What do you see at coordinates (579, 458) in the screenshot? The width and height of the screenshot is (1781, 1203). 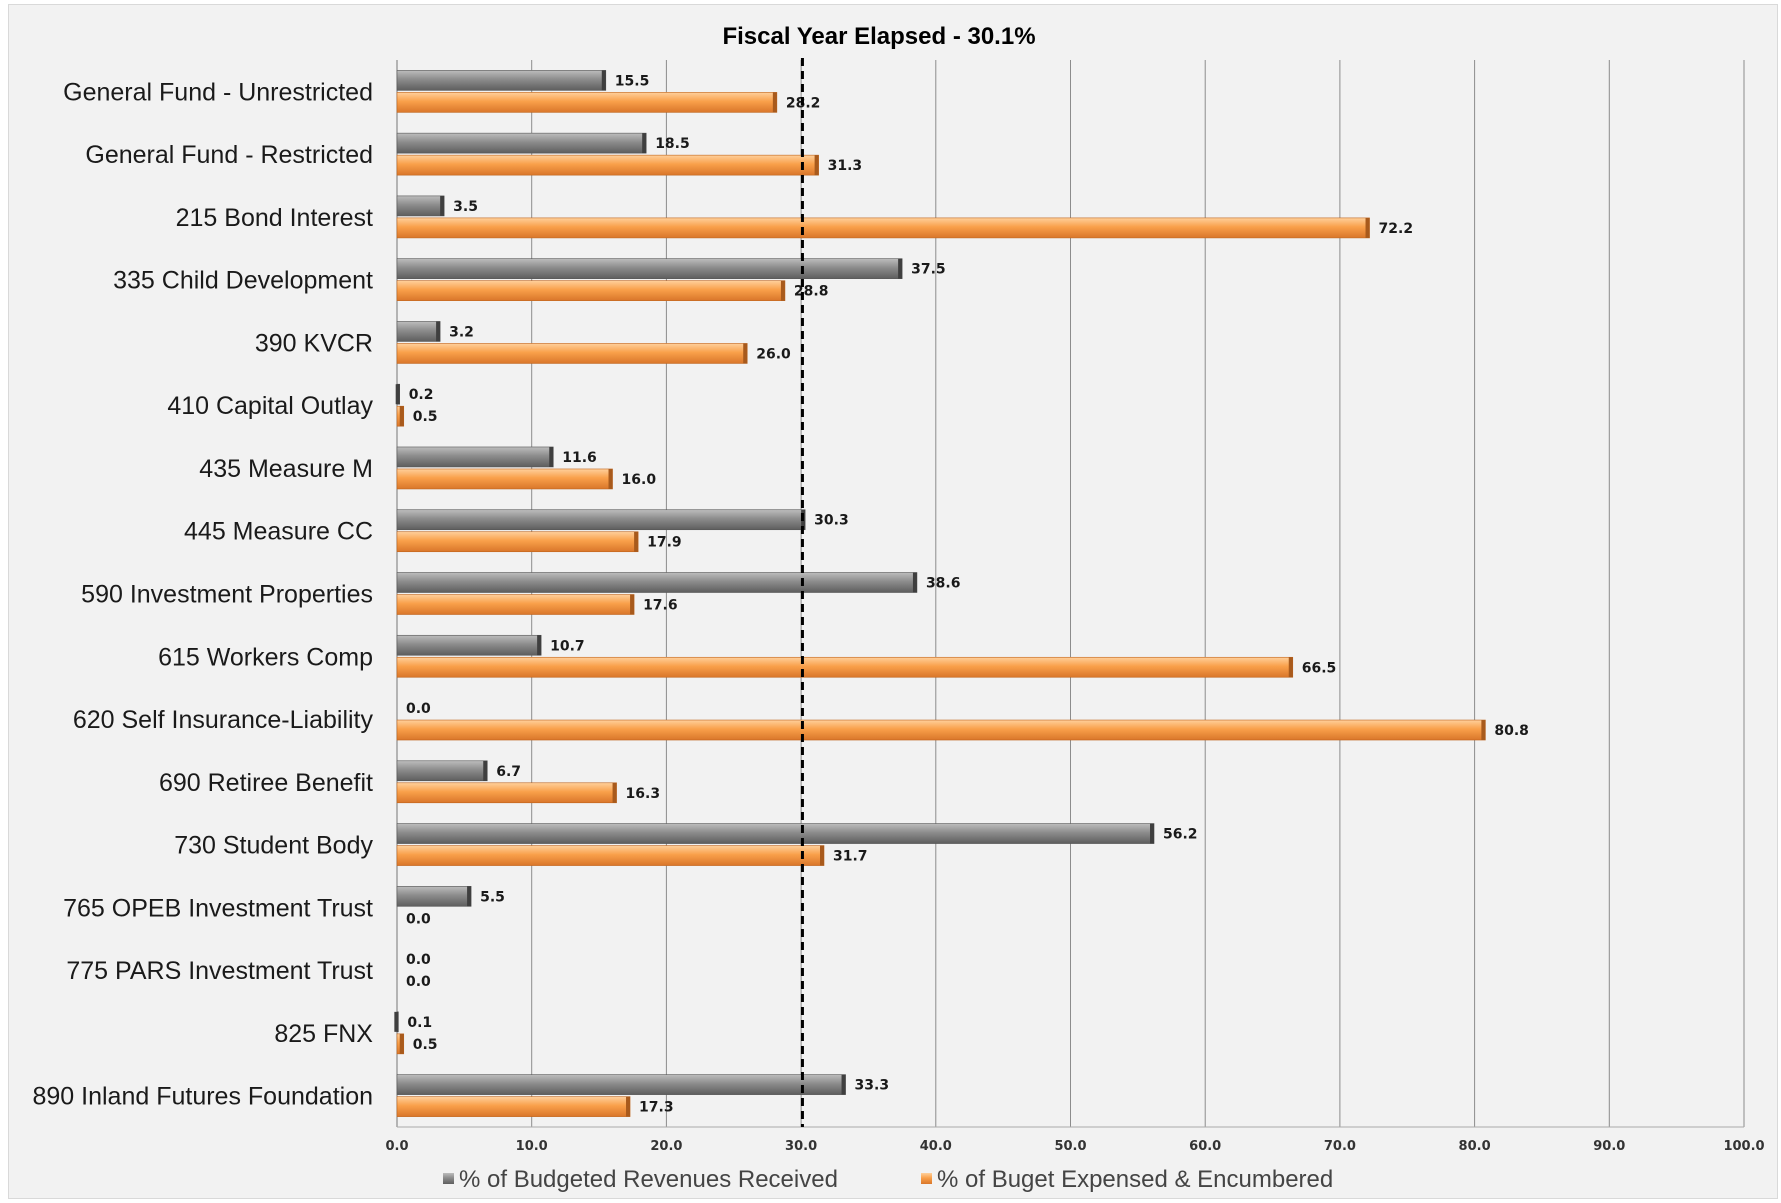 I see `data-label-revenues: 11.6` at bounding box center [579, 458].